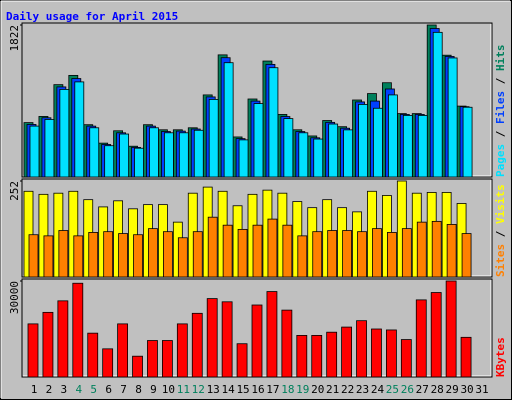 The width and height of the screenshot is (512, 400). What do you see at coordinates (64, 389) in the screenshot?
I see `x-tick-label: 3` at bounding box center [64, 389].